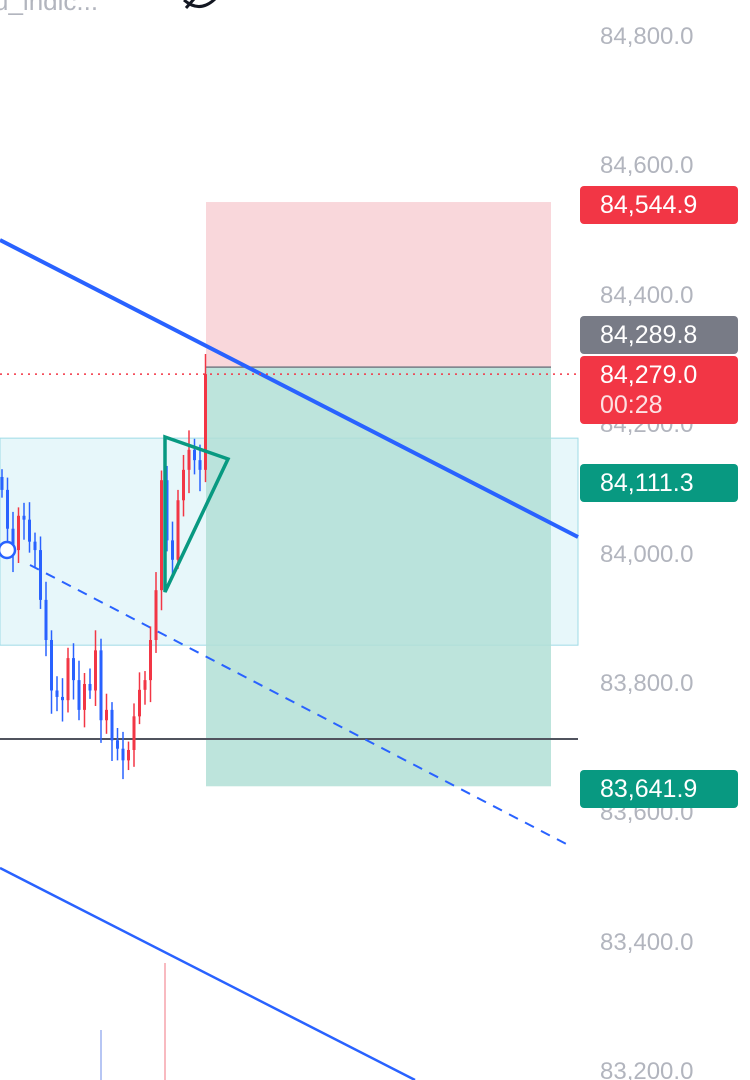  What do you see at coordinates (659, 335) in the screenshot?
I see `entry-price-label: 84,289.8` at bounding box center [659, 335].